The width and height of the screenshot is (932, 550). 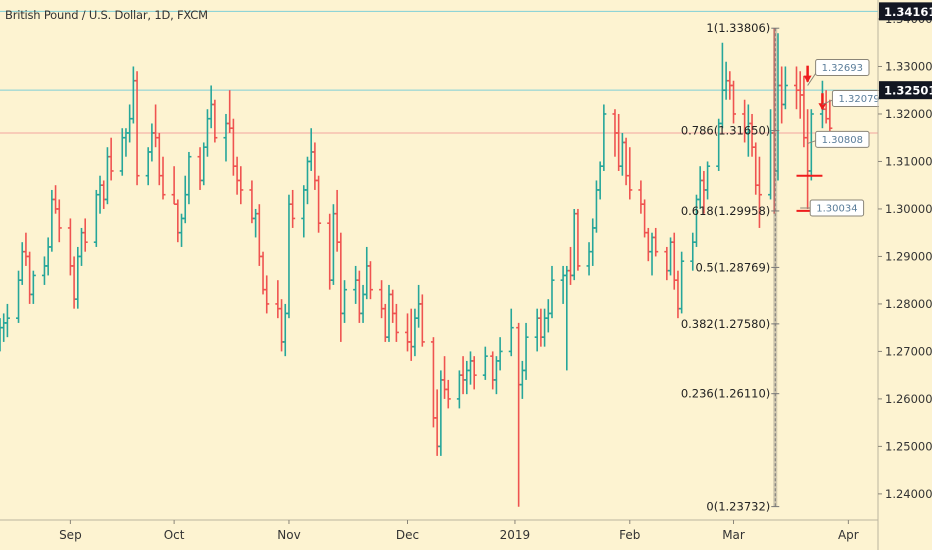 I want to click on fib-level-label: 0(1.23732), so click(x=738, y=507).